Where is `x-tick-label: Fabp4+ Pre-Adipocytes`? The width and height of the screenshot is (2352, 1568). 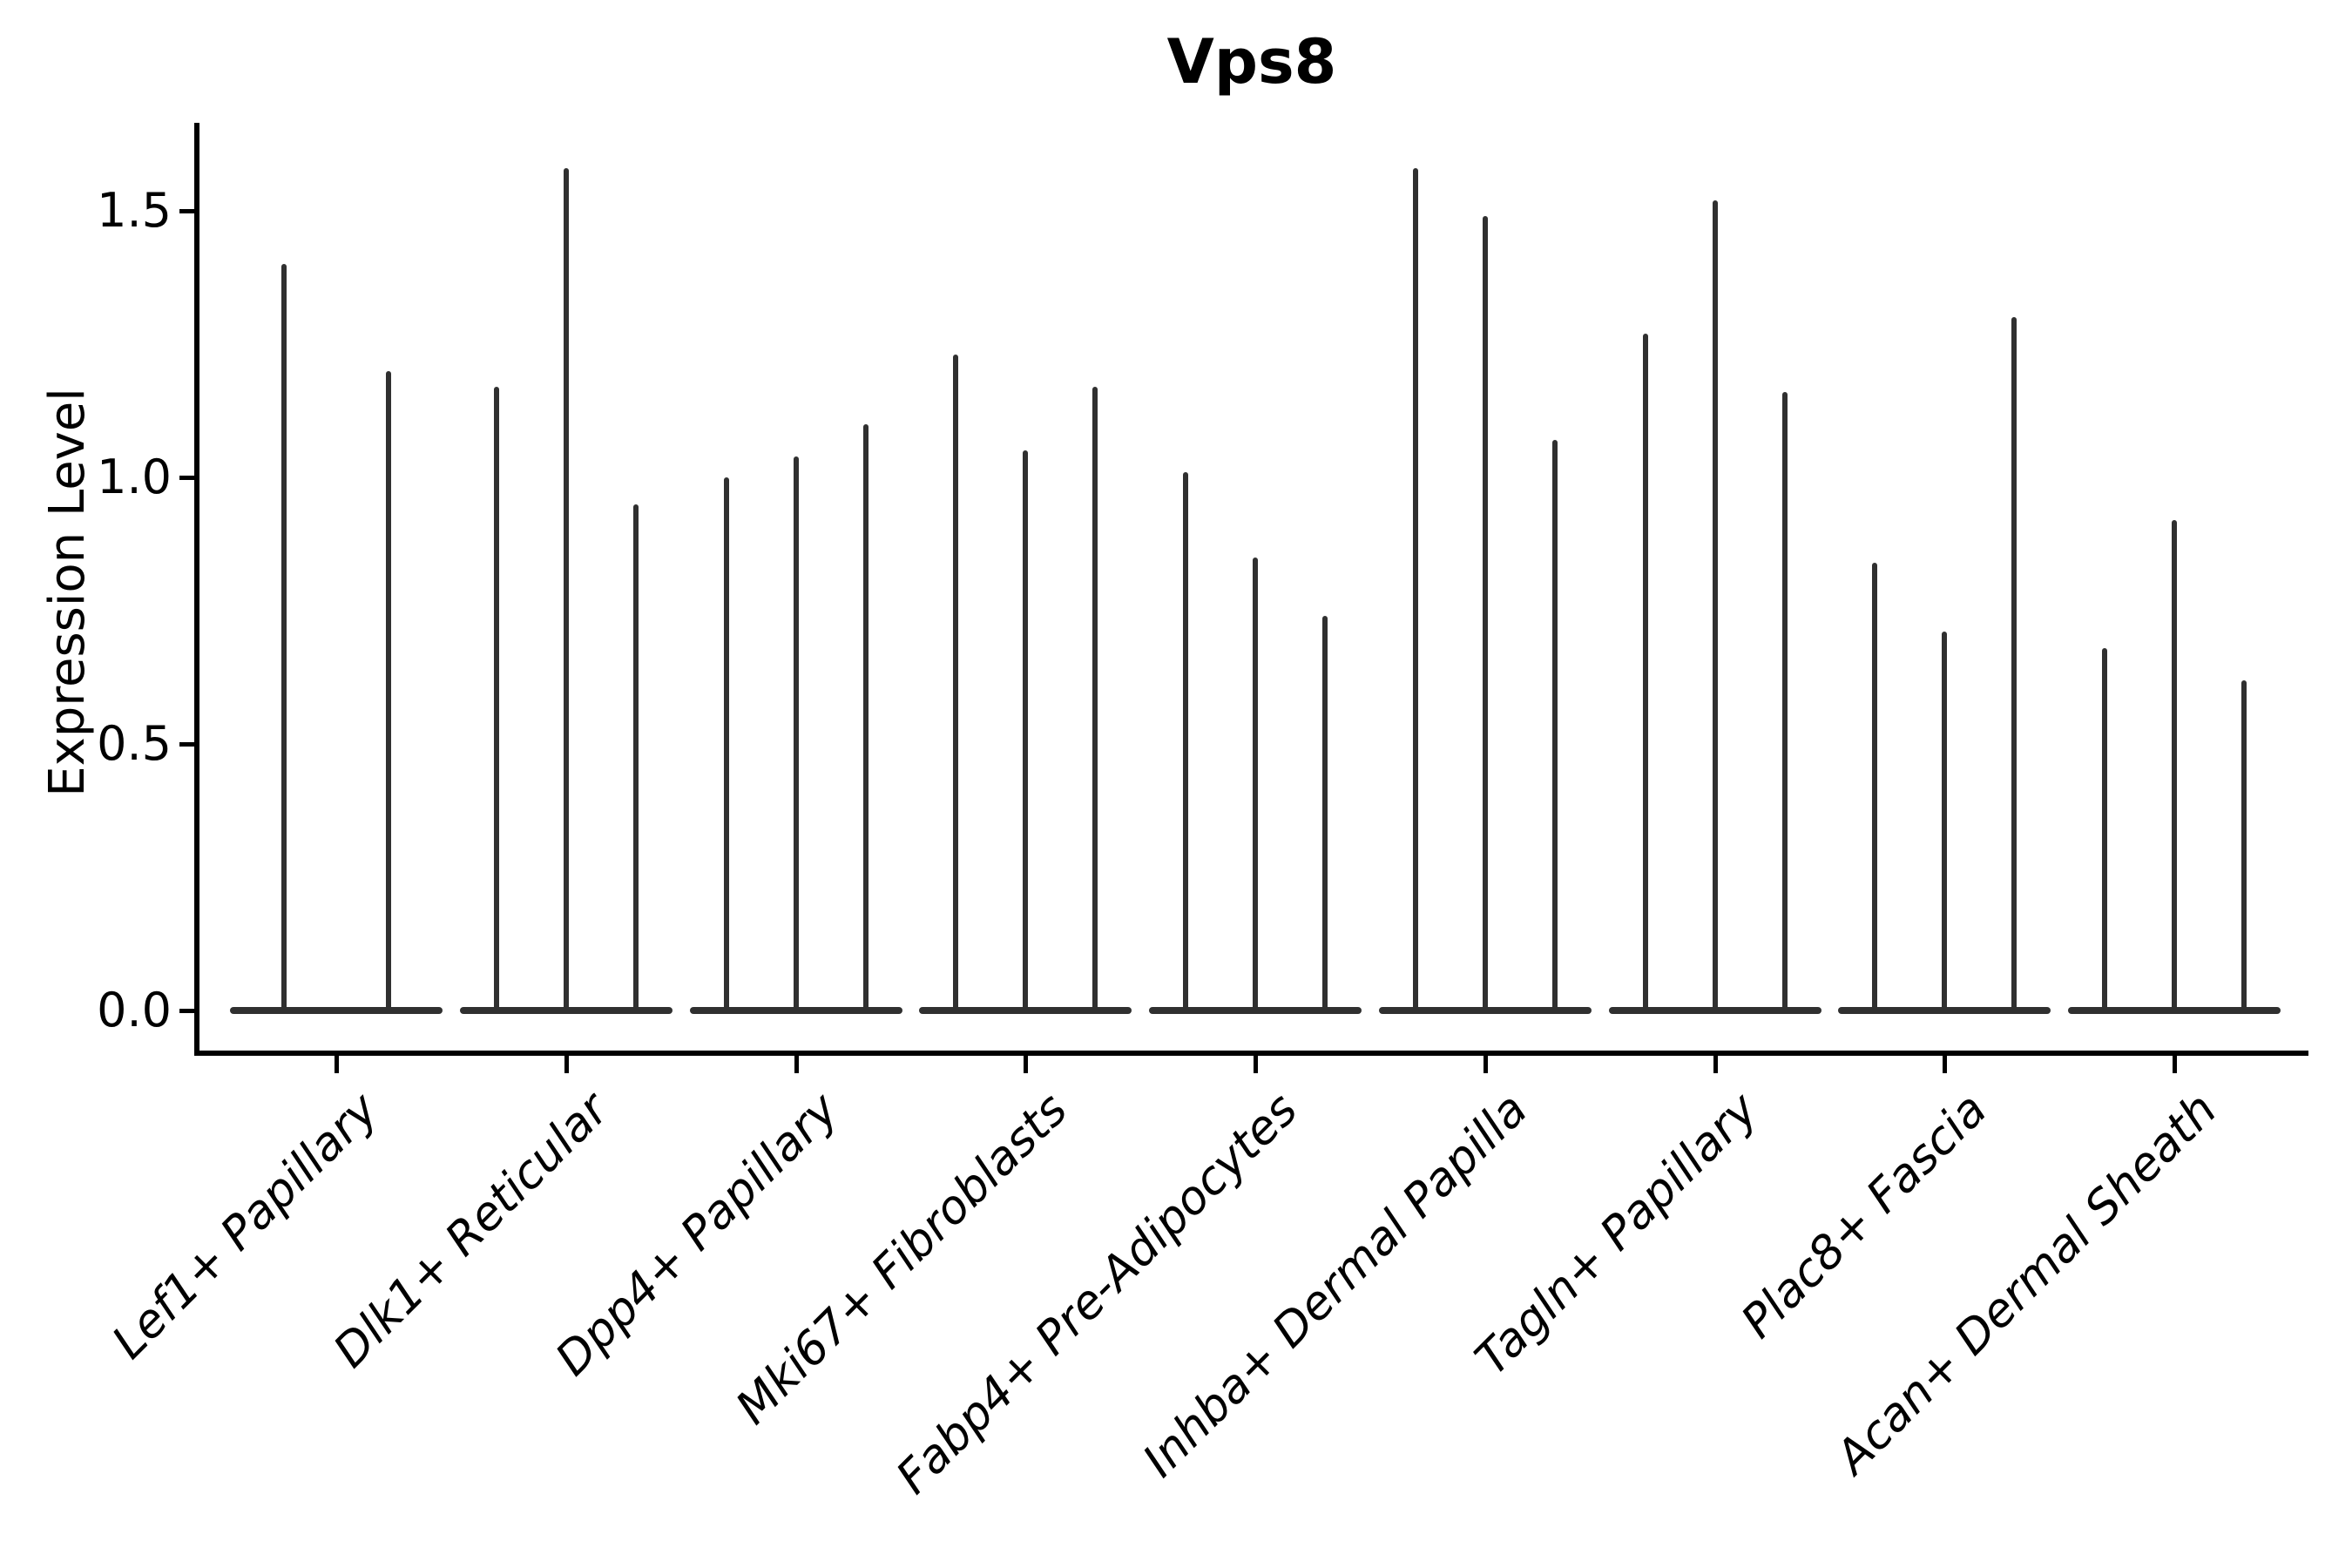 x-tick-label: Fabp4+ Pre-Adipocytes is located at coordinates (1097, 1293).